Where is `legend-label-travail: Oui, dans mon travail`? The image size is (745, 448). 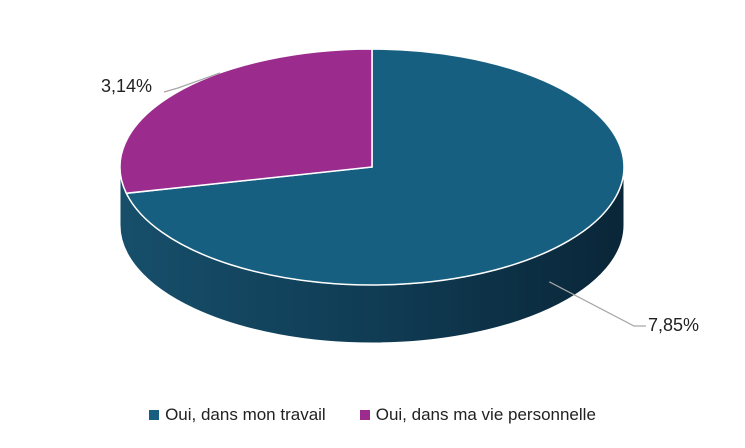 legend-label-travail: Oui, dans mon travail is located at coordinates (245, 414).